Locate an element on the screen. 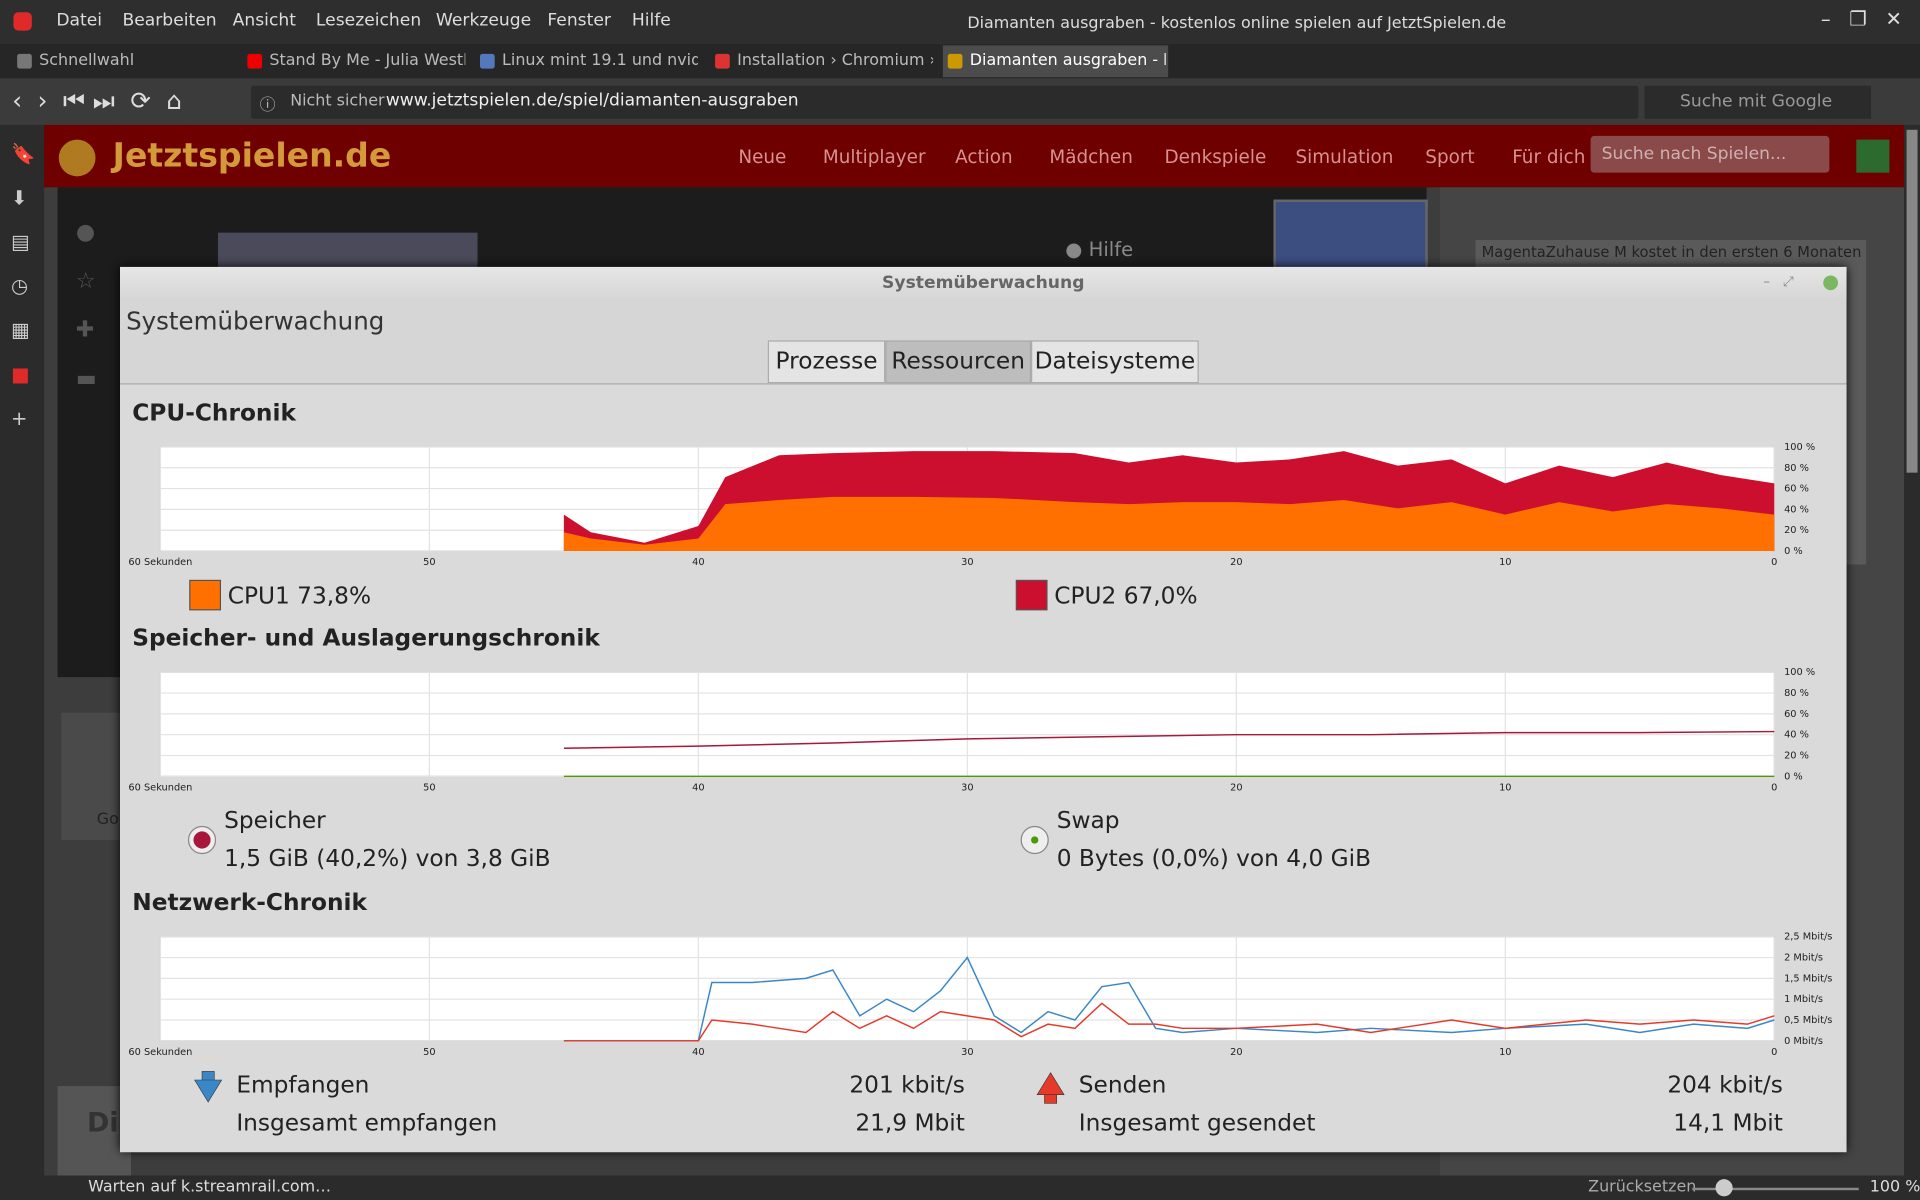  site-logo-icon is located at coordinates (77, 158).